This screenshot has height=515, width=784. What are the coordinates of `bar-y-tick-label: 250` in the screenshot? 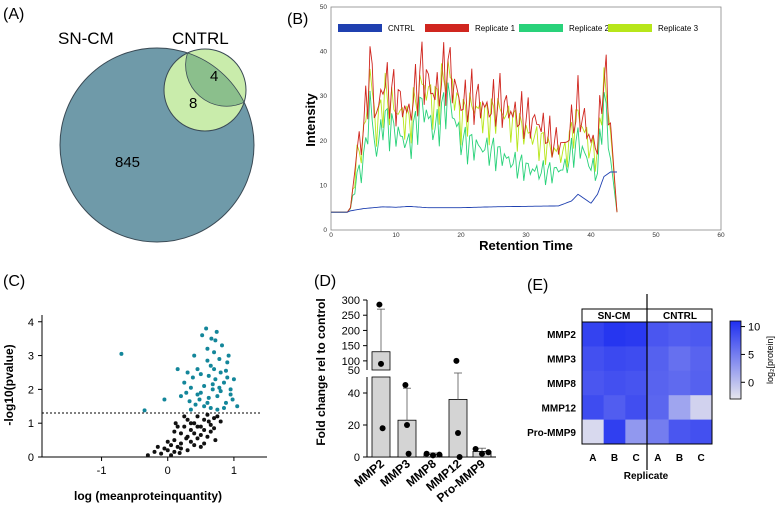 It's located at (351, 316).